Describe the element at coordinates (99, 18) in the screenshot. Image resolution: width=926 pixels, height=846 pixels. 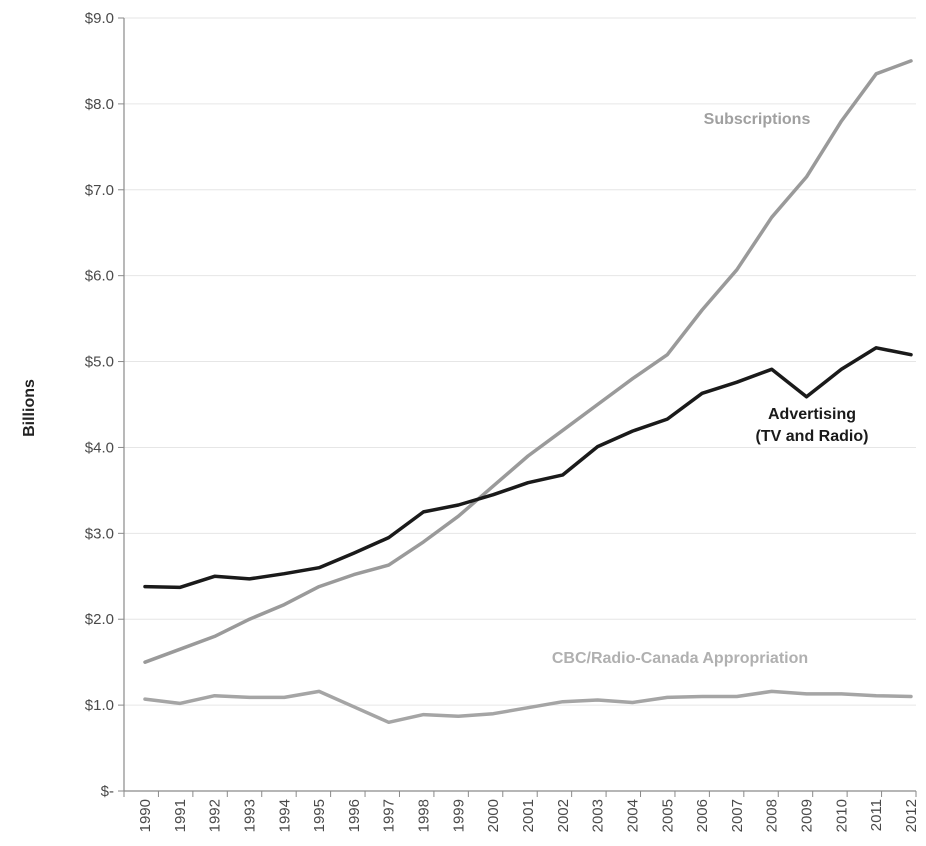
I see `y-tick-label: $9.0` at that location.